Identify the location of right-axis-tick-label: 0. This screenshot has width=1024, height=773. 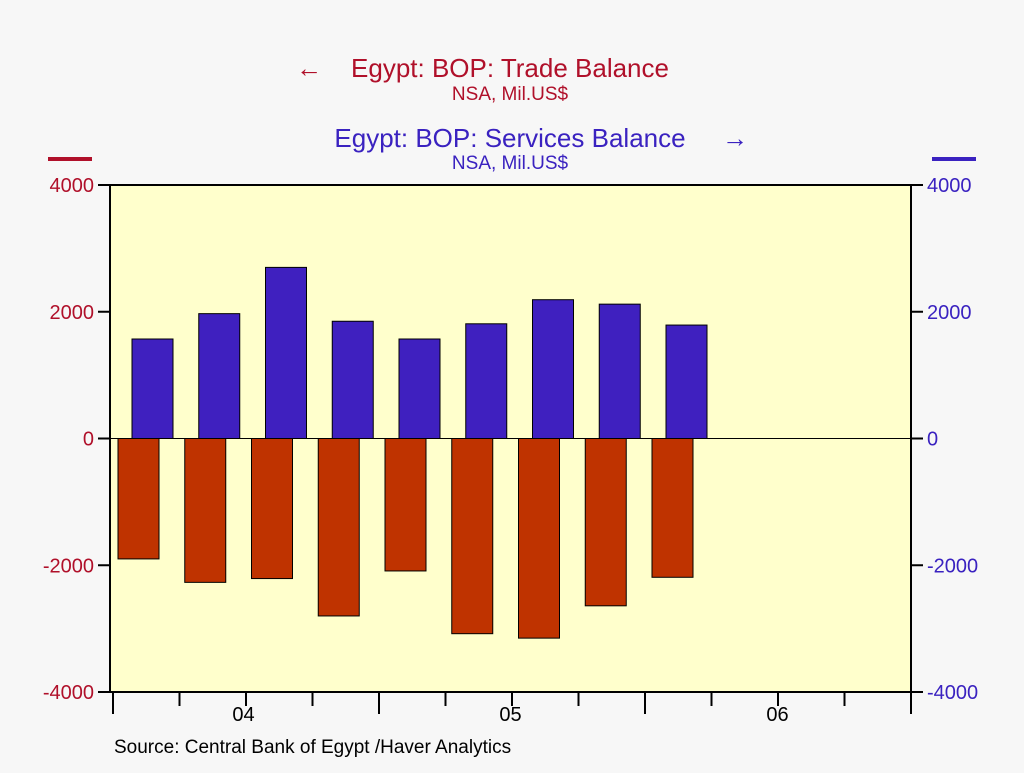
(932, 440).